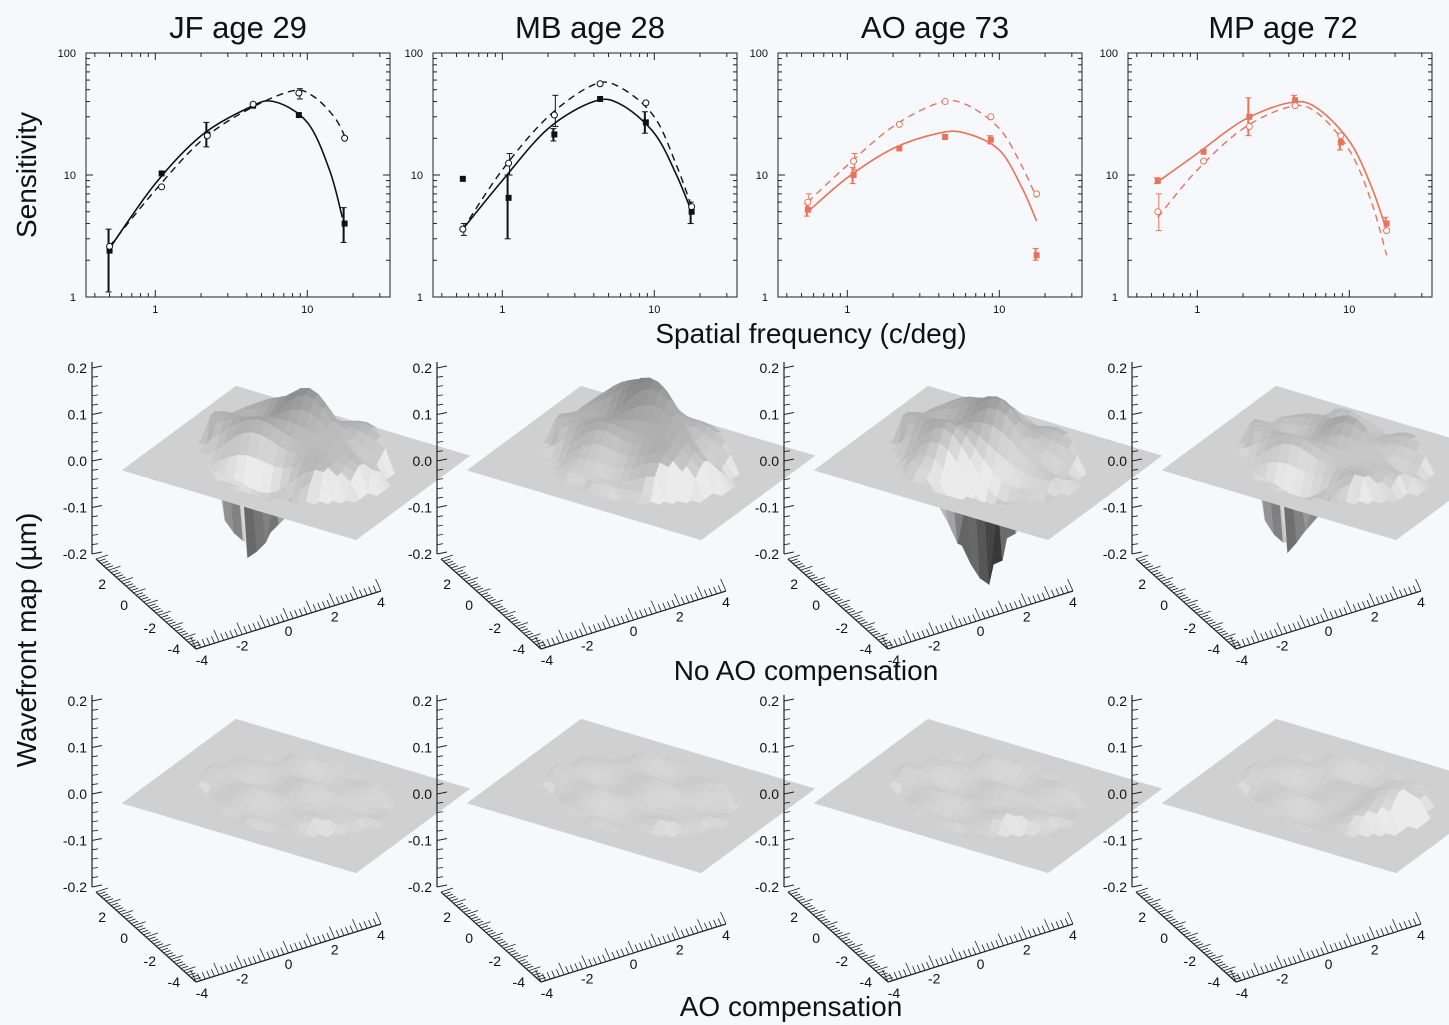  I want to click on y-tick-label: 2, so click(102, 917).